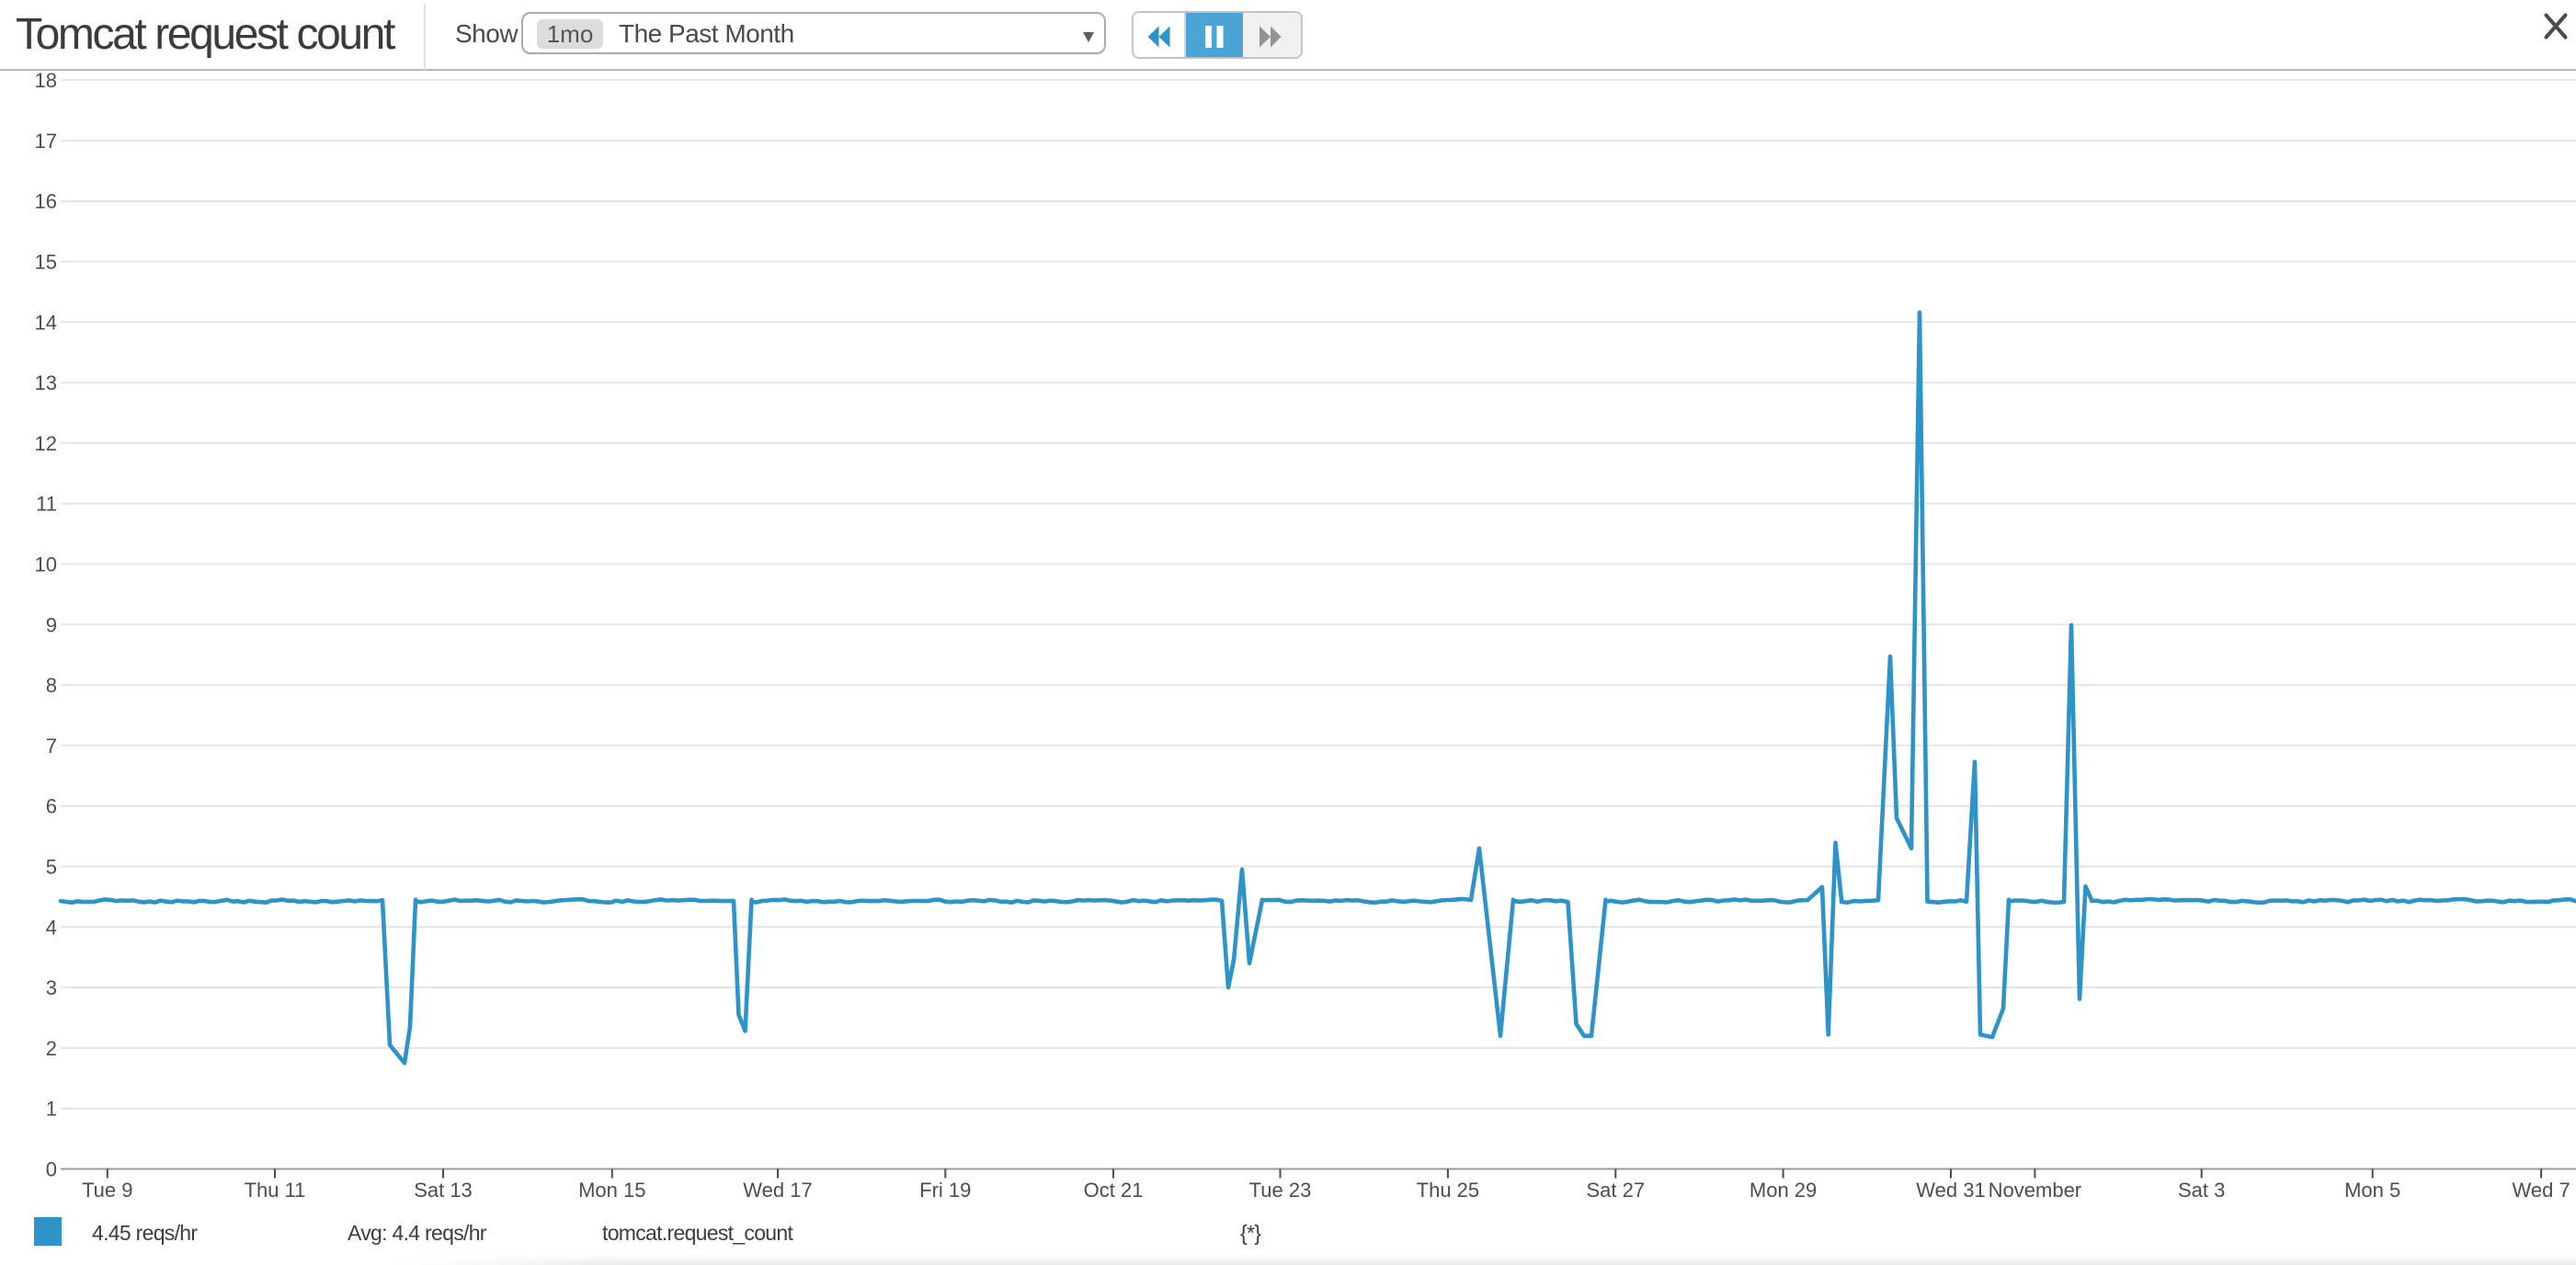 This screenshot has width=2576, height=1265. Describe the element at coordinates (2035, 1190) in the screenshot. I see `svg-text: November` at that location.